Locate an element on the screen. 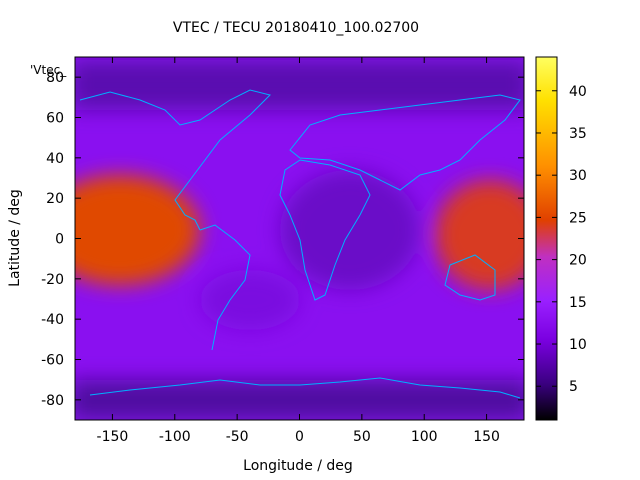 The height and width of the screenshot is (480, 640). y-axis-label: Latitude / deg is located at coordinates (15, 238).